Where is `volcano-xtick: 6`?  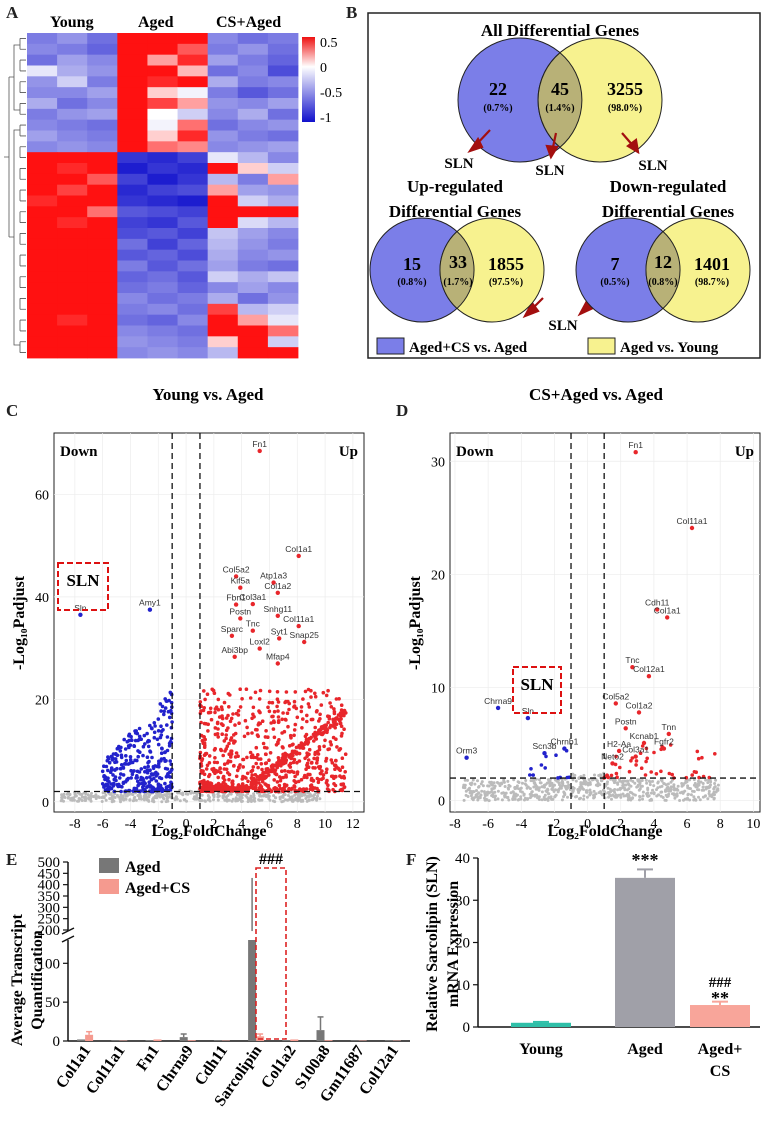 volcano-xtick: 6 is located at coordinates (687, 824).